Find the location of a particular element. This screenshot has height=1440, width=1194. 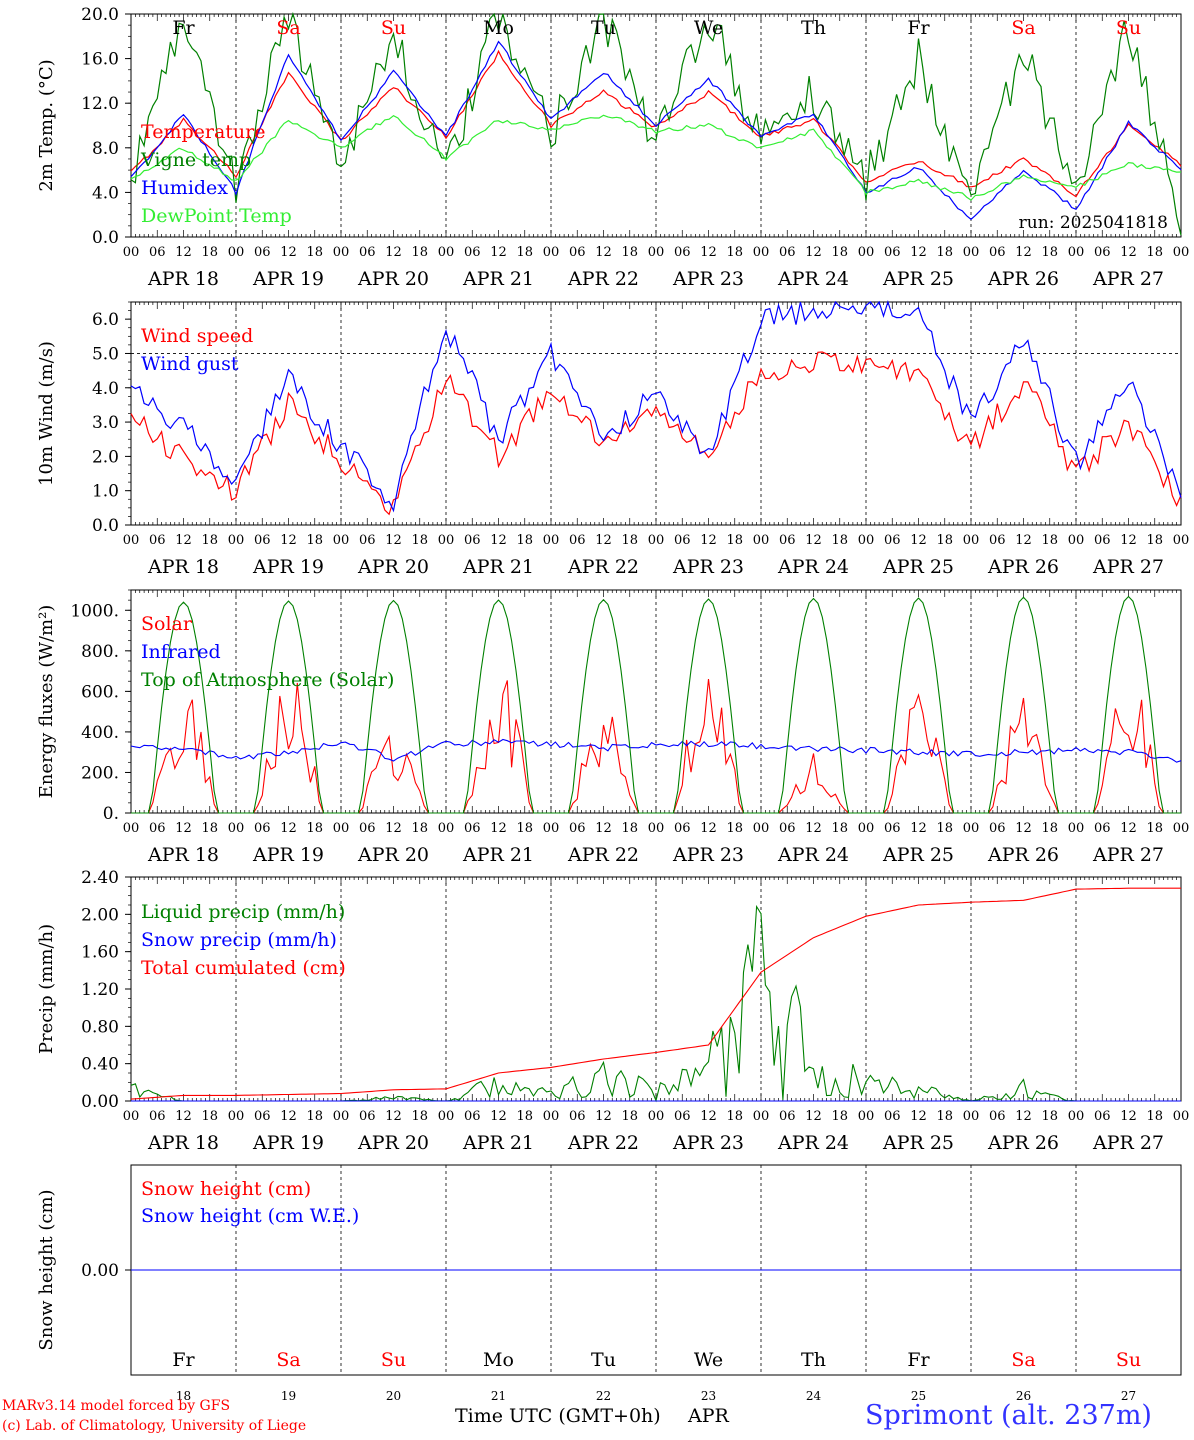

legend-infrared: Infrared is located at coordinates (181, 652).